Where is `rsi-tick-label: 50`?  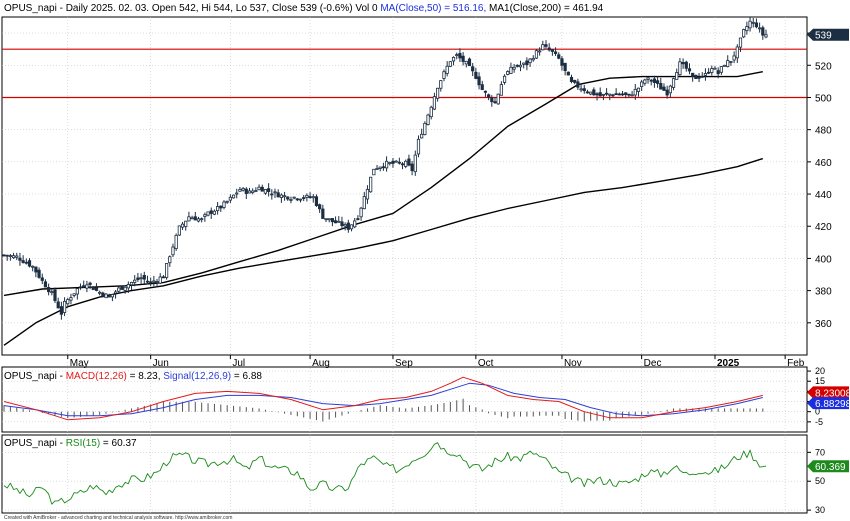 rsi-tick-label: 50 is located at coordinates (820, 481).